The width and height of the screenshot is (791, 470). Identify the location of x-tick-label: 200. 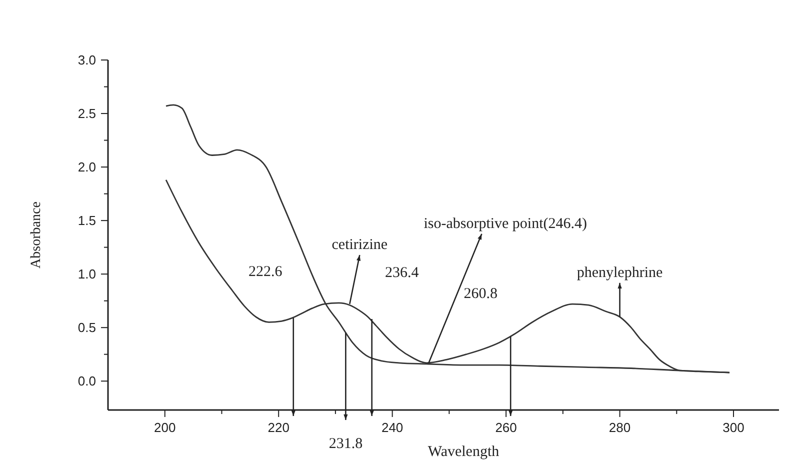
(165, 427).